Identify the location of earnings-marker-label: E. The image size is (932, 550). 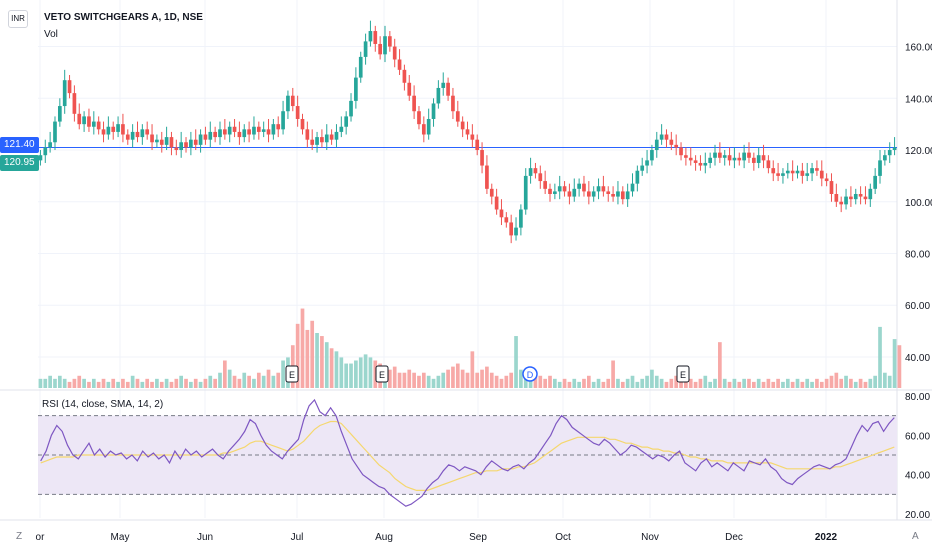
(292, 375).